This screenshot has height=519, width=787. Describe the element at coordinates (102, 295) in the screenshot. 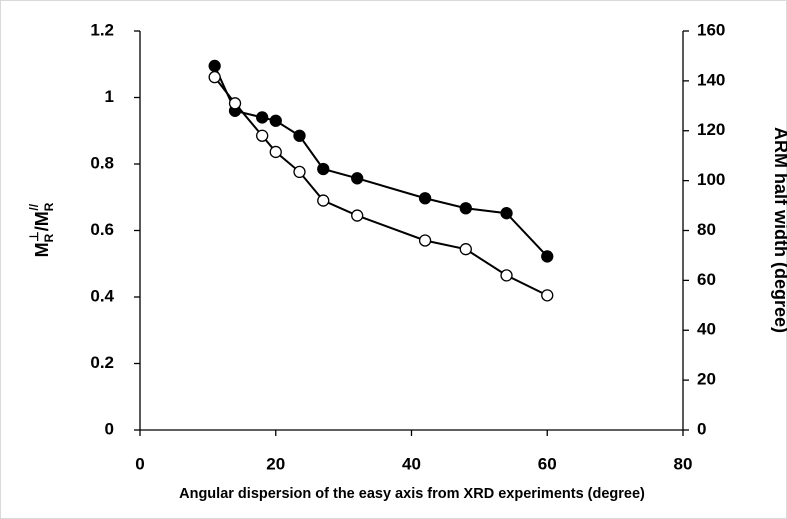

I see `y-tick-label: 0.4` at that location.